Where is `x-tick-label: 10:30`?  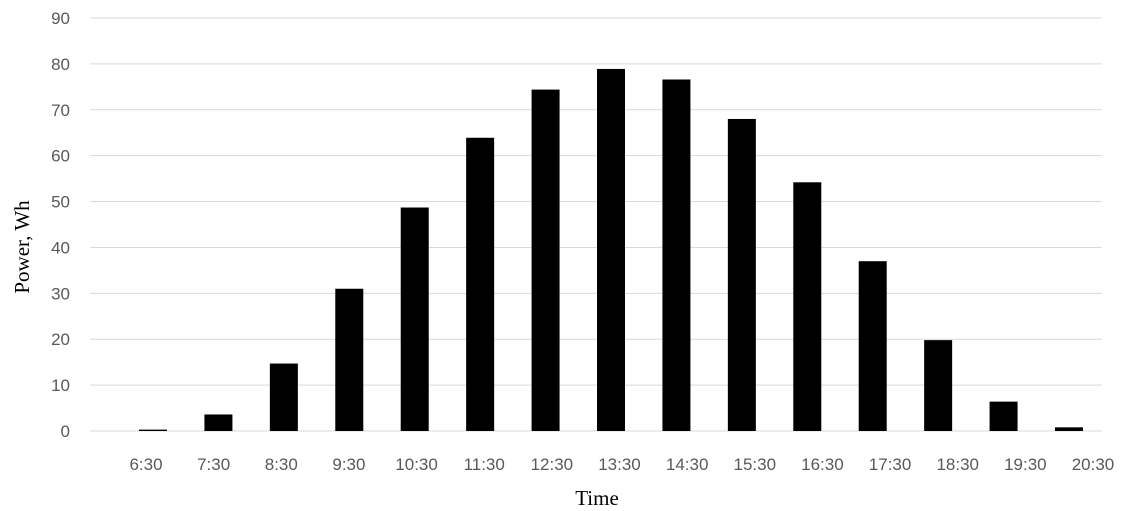
x-tick-label: 10:30 is located at coordinates (416, 464).